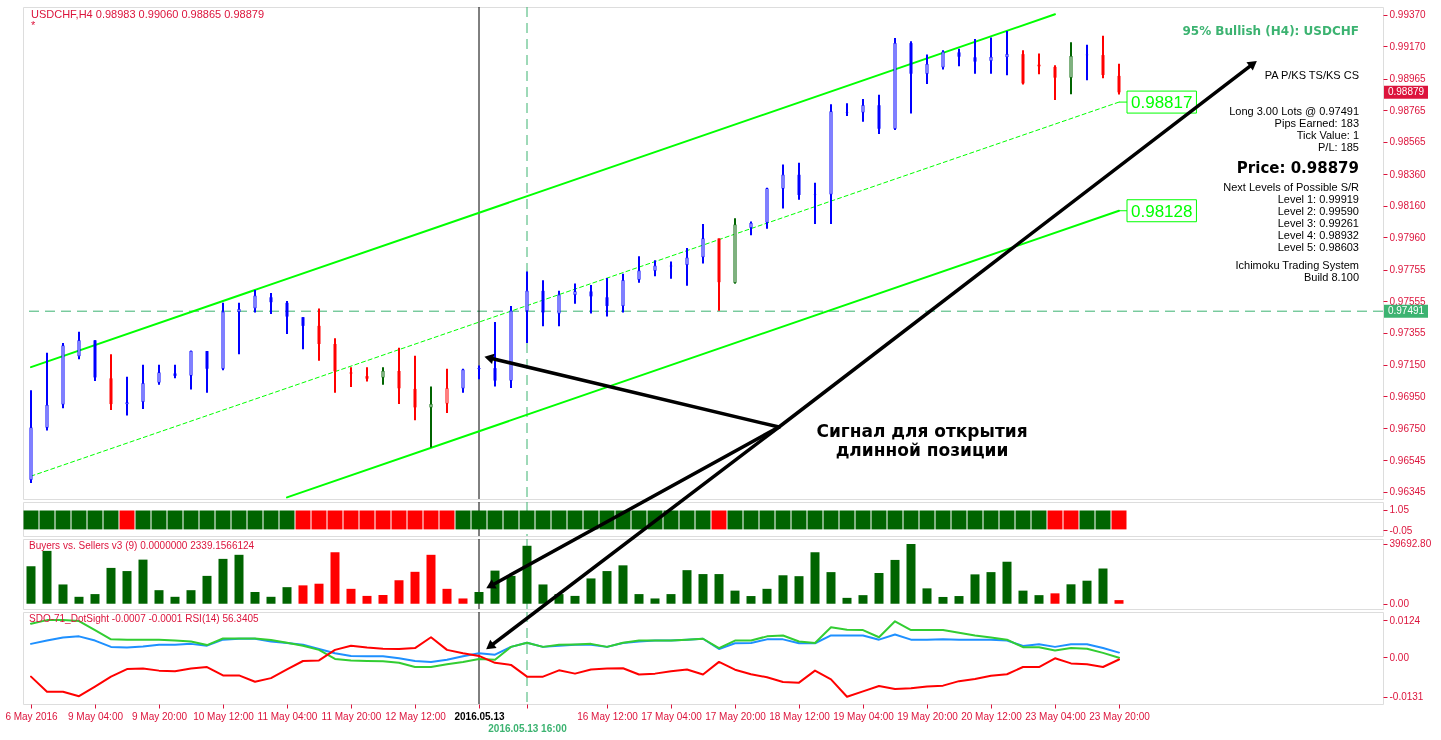 Image resolution: width=1441 pixels, height=740 pixels. I want to click on annotation: 95% Bullish (H4): USDCHF, so click(1270, 31).